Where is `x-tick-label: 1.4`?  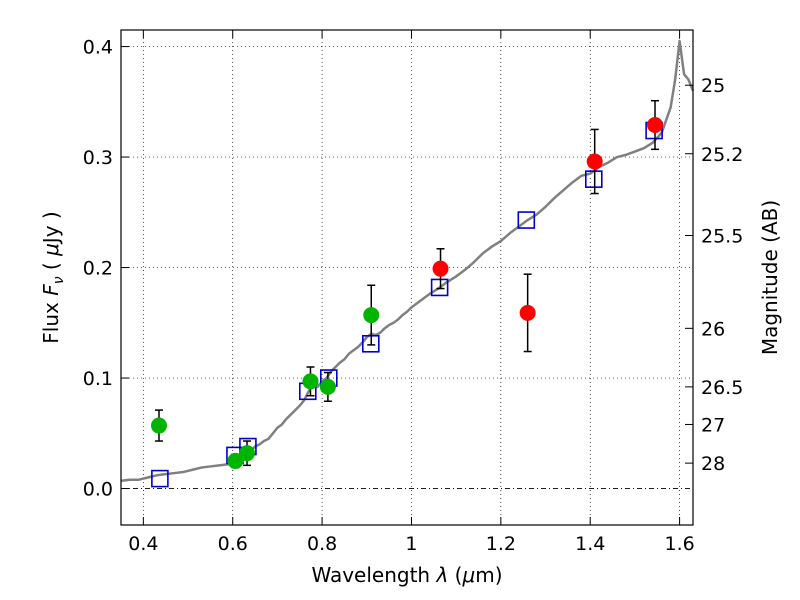 x-tick-label: 1.4 is located at coordinates (590, 544).